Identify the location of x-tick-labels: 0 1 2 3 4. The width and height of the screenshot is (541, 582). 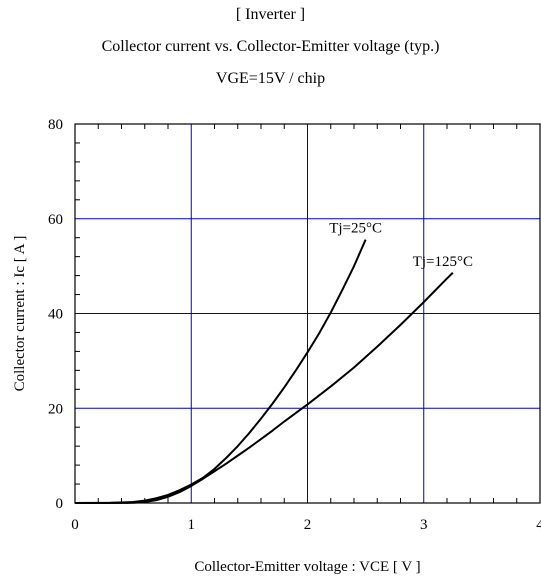
(306, 525).